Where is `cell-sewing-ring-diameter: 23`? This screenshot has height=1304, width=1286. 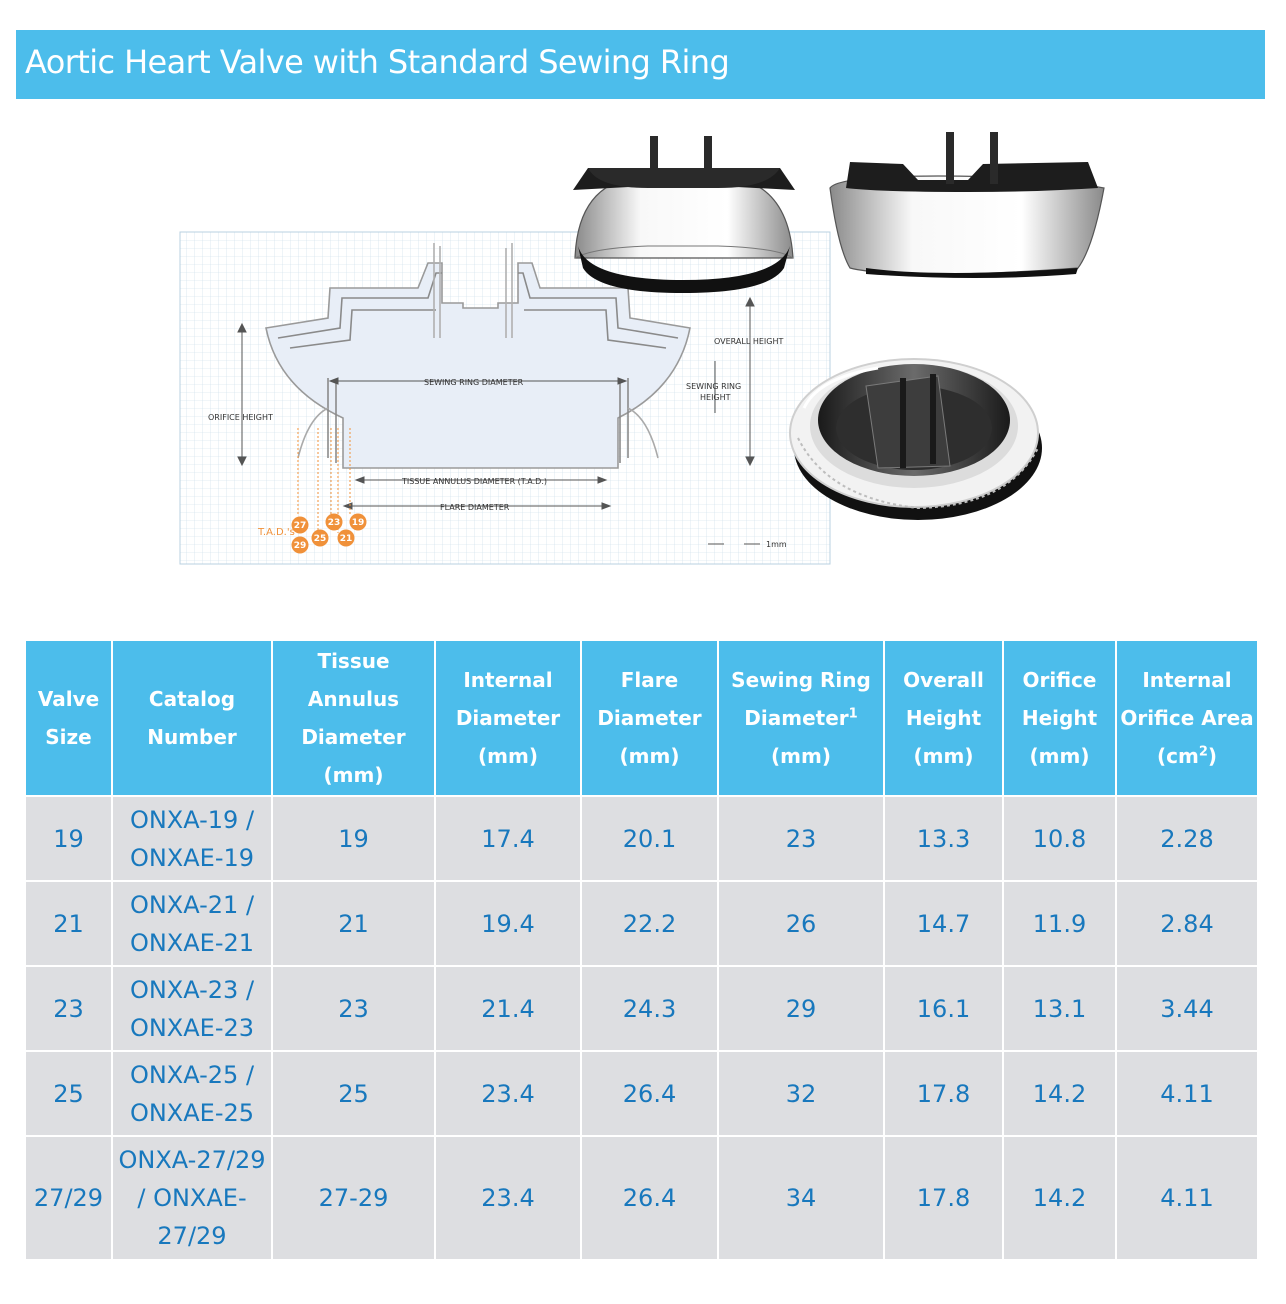 cell-sewing-ring-diameter: 23 is located at coordinates (801, 838).